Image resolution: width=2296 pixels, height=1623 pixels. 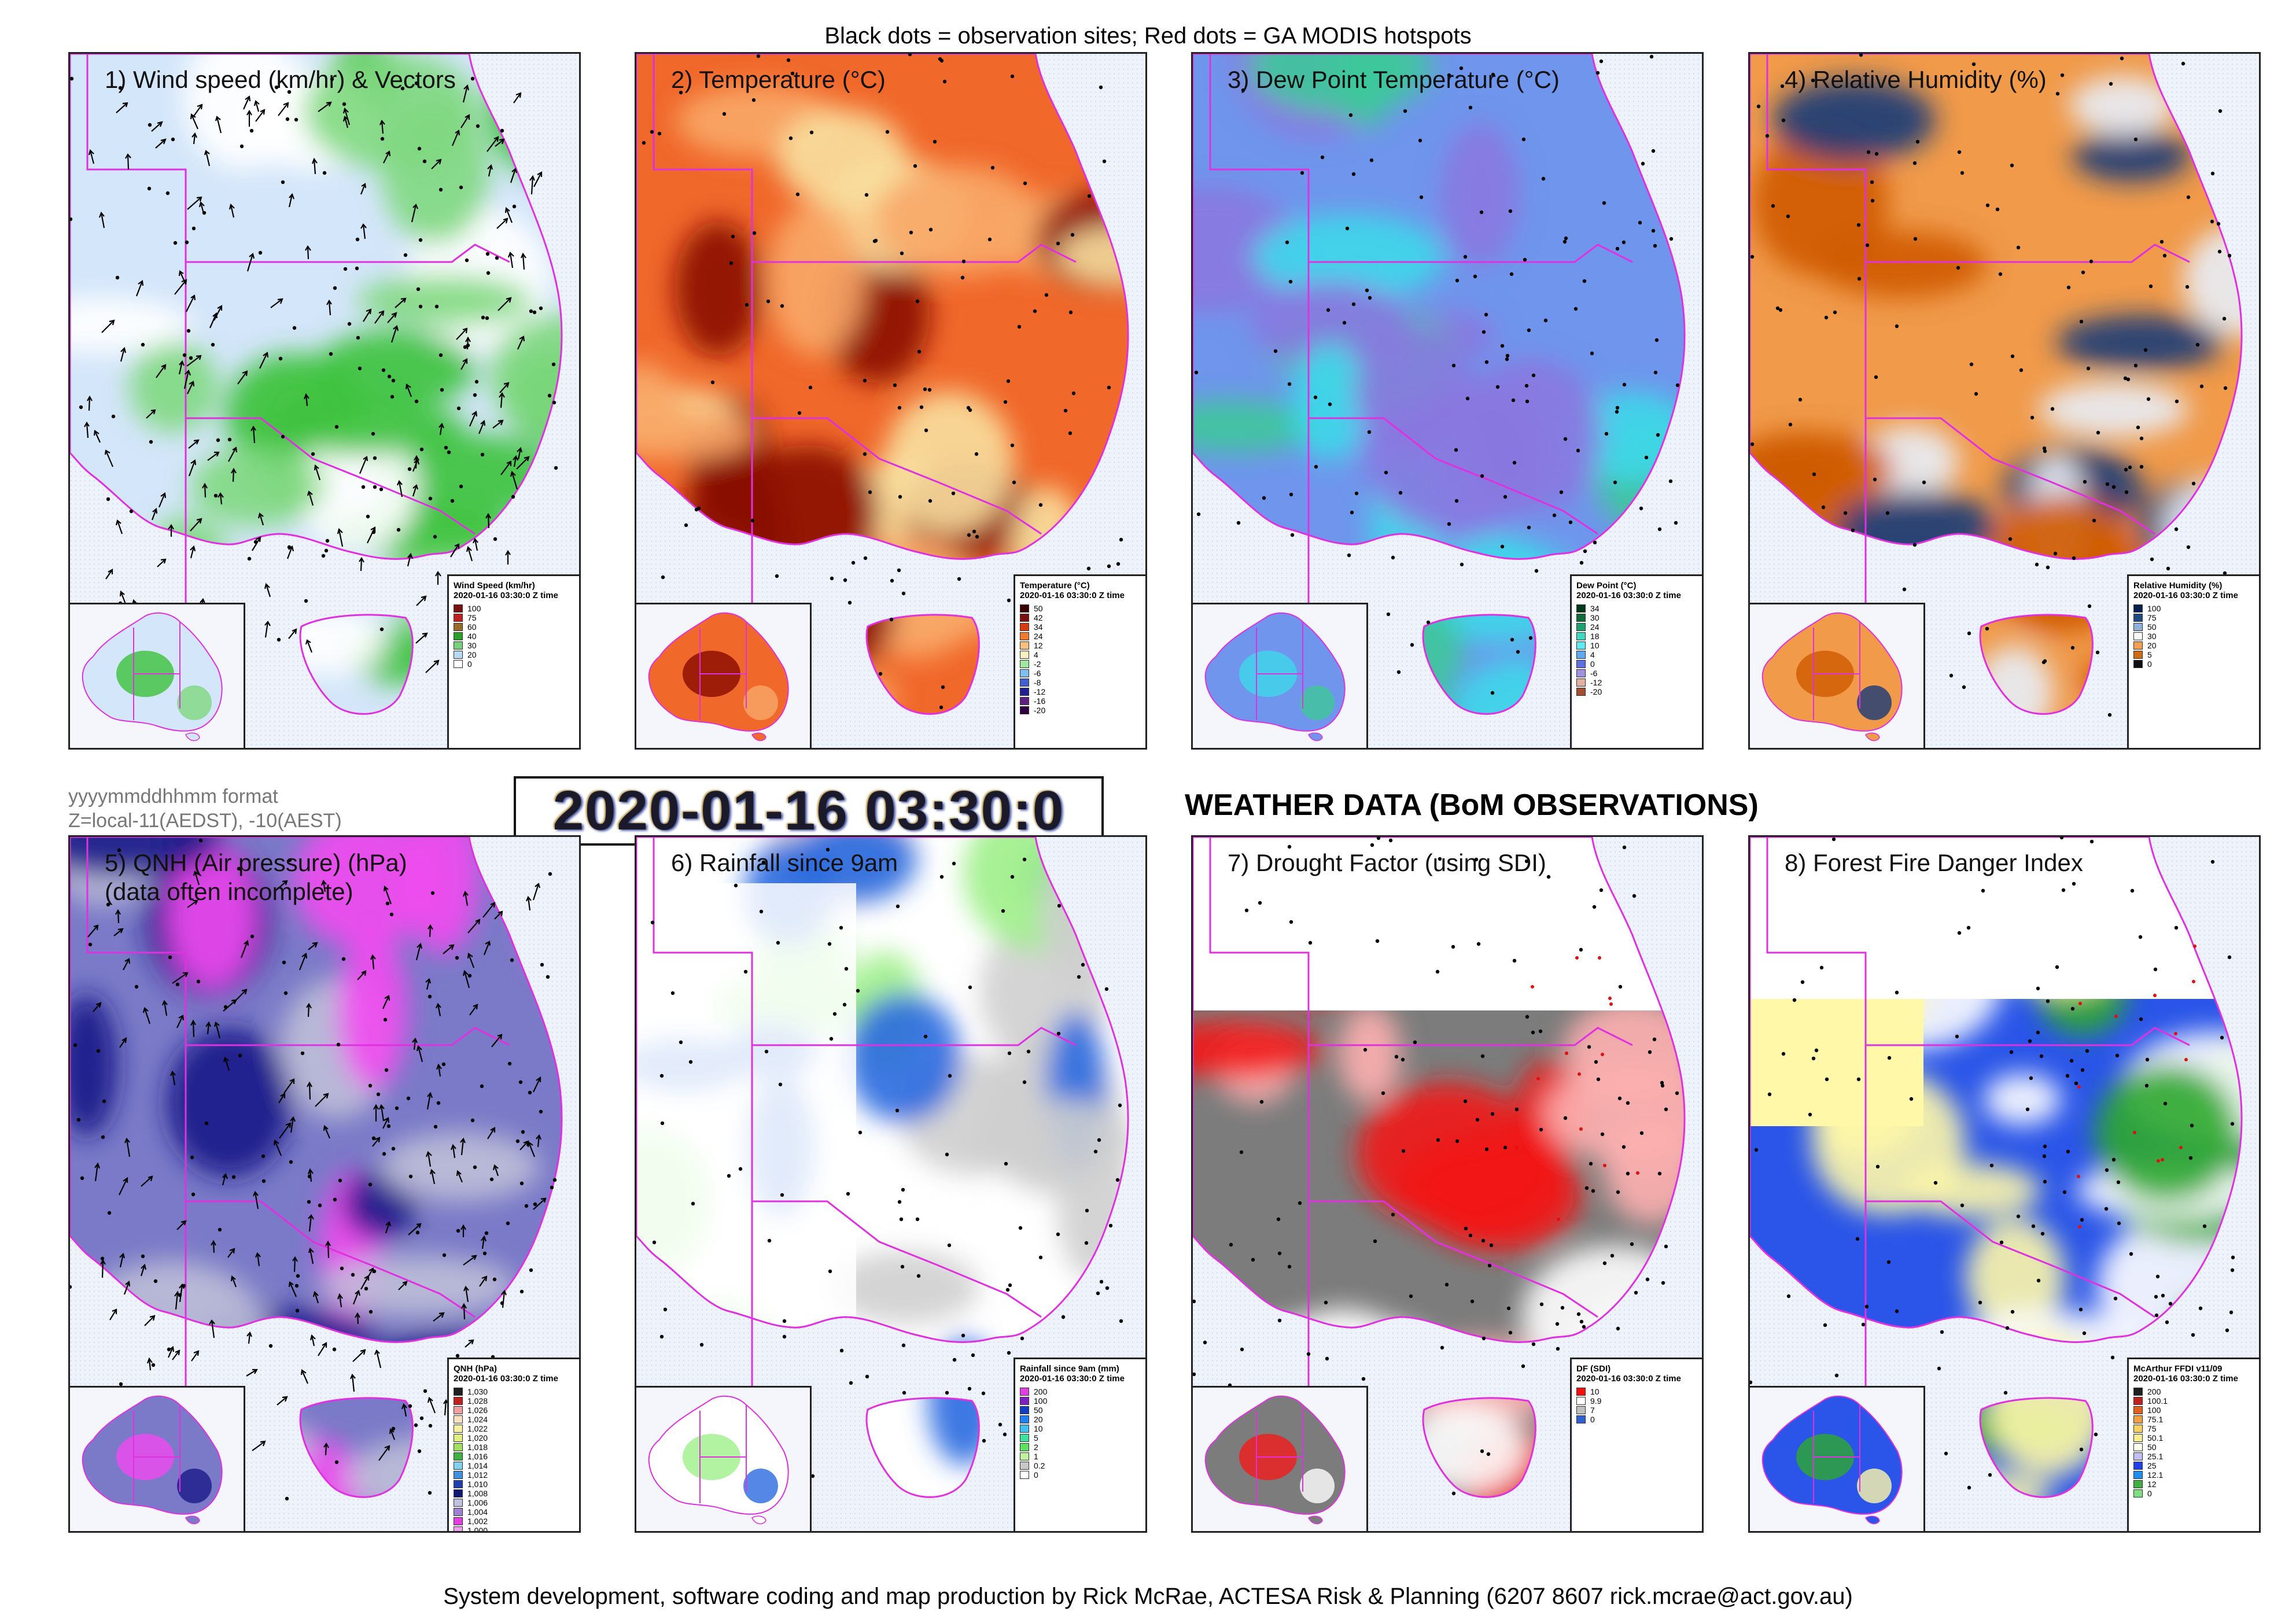 I want to click on legend-value: 1, so click(x=1036, y=1457).